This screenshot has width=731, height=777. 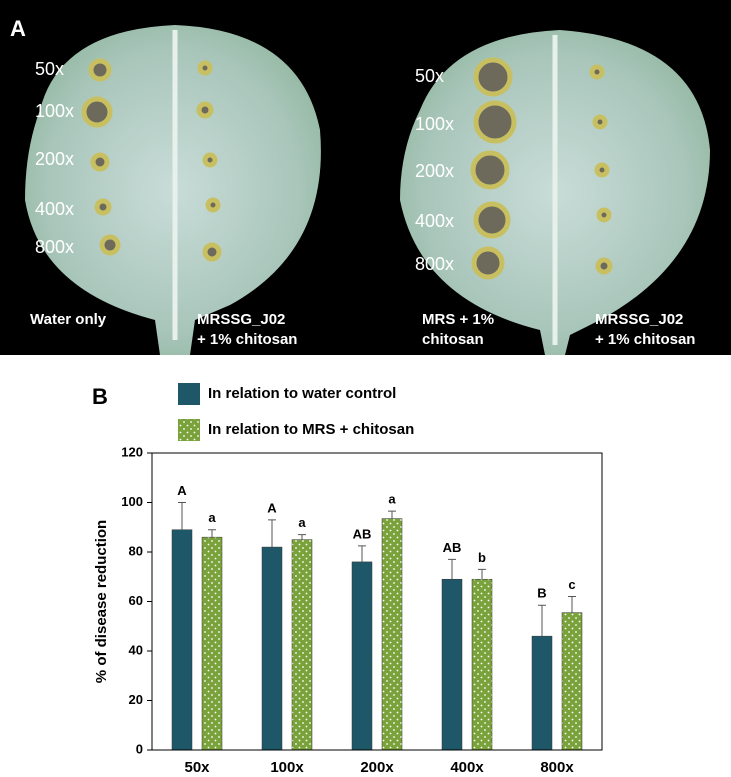 What do you see at coordinates (136, 550) in the screenshot?
I see `y-tick-label: 80` at bounding box center [136, 550].